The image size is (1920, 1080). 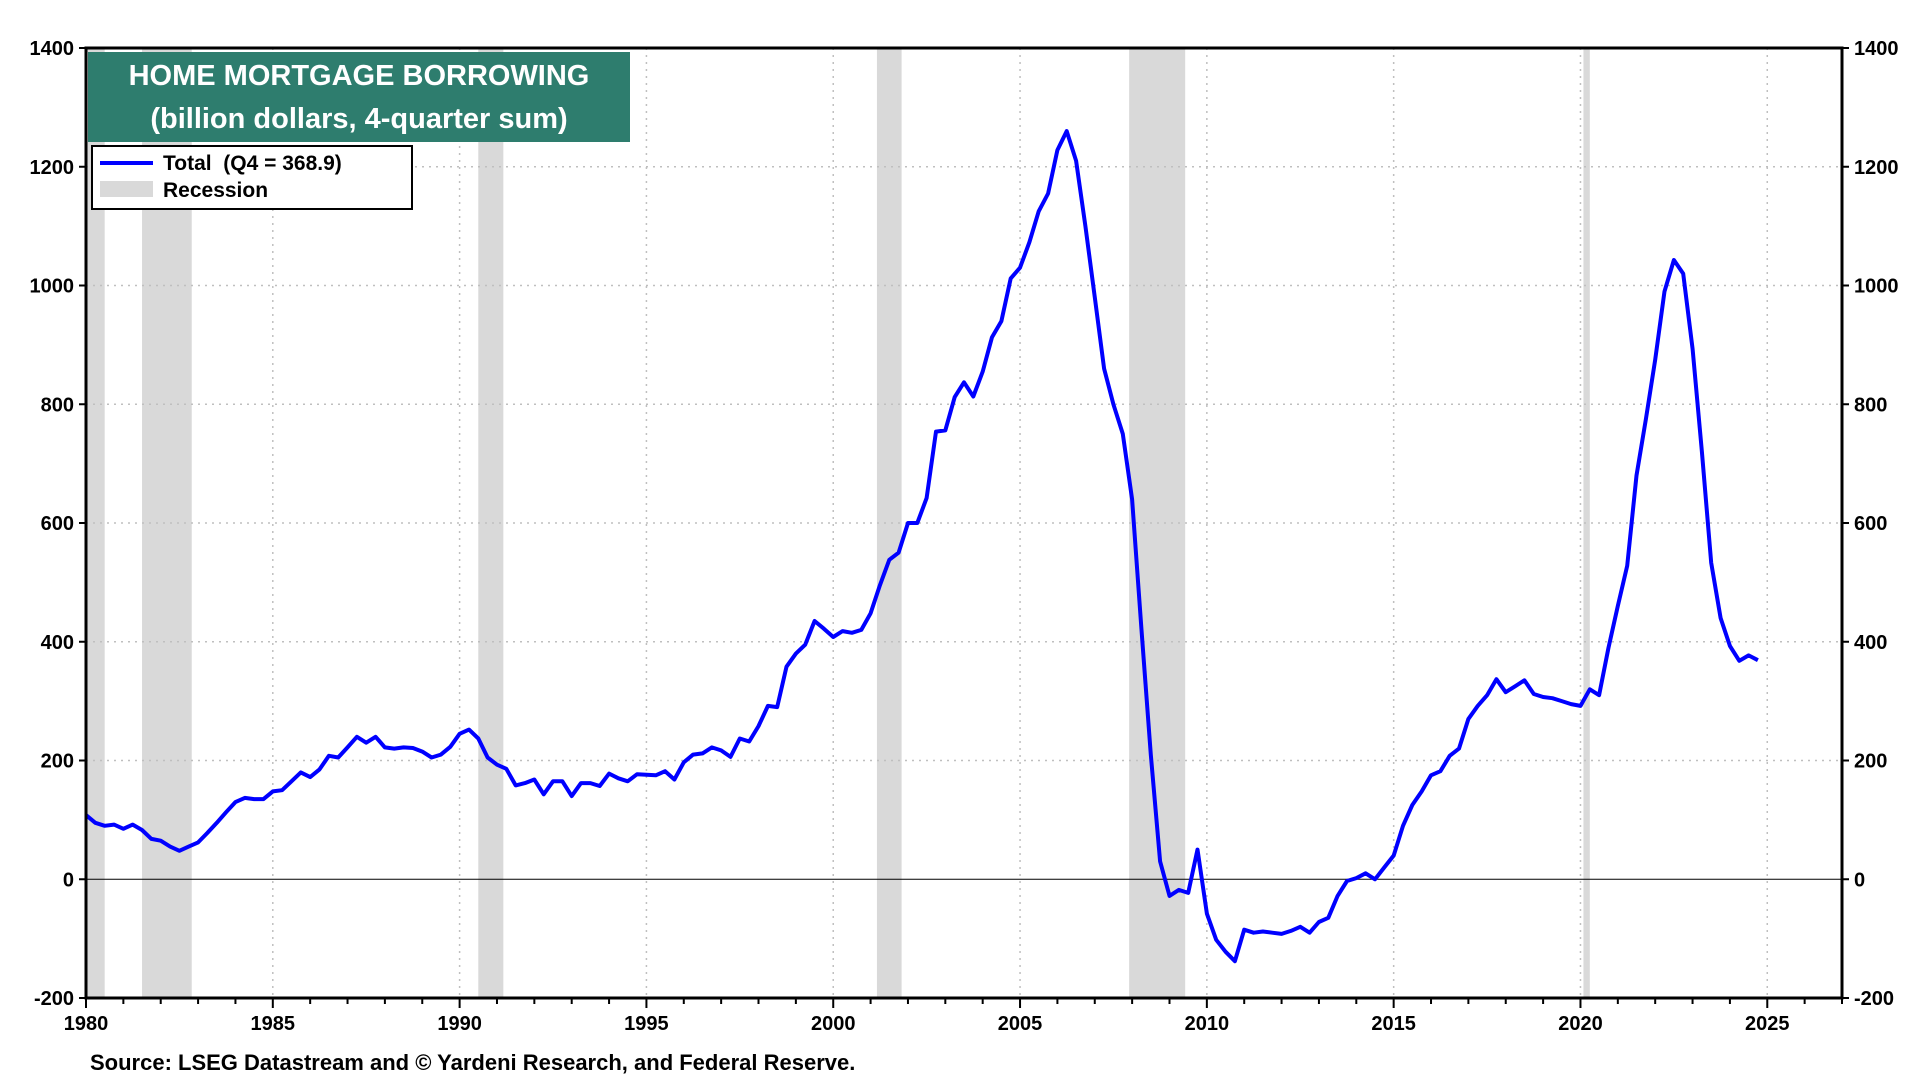 What do you see at coordinates (1876, 287) in the screenshot?
I see `y-tick-label-right: 1000` at bounding box center [1876, 287].